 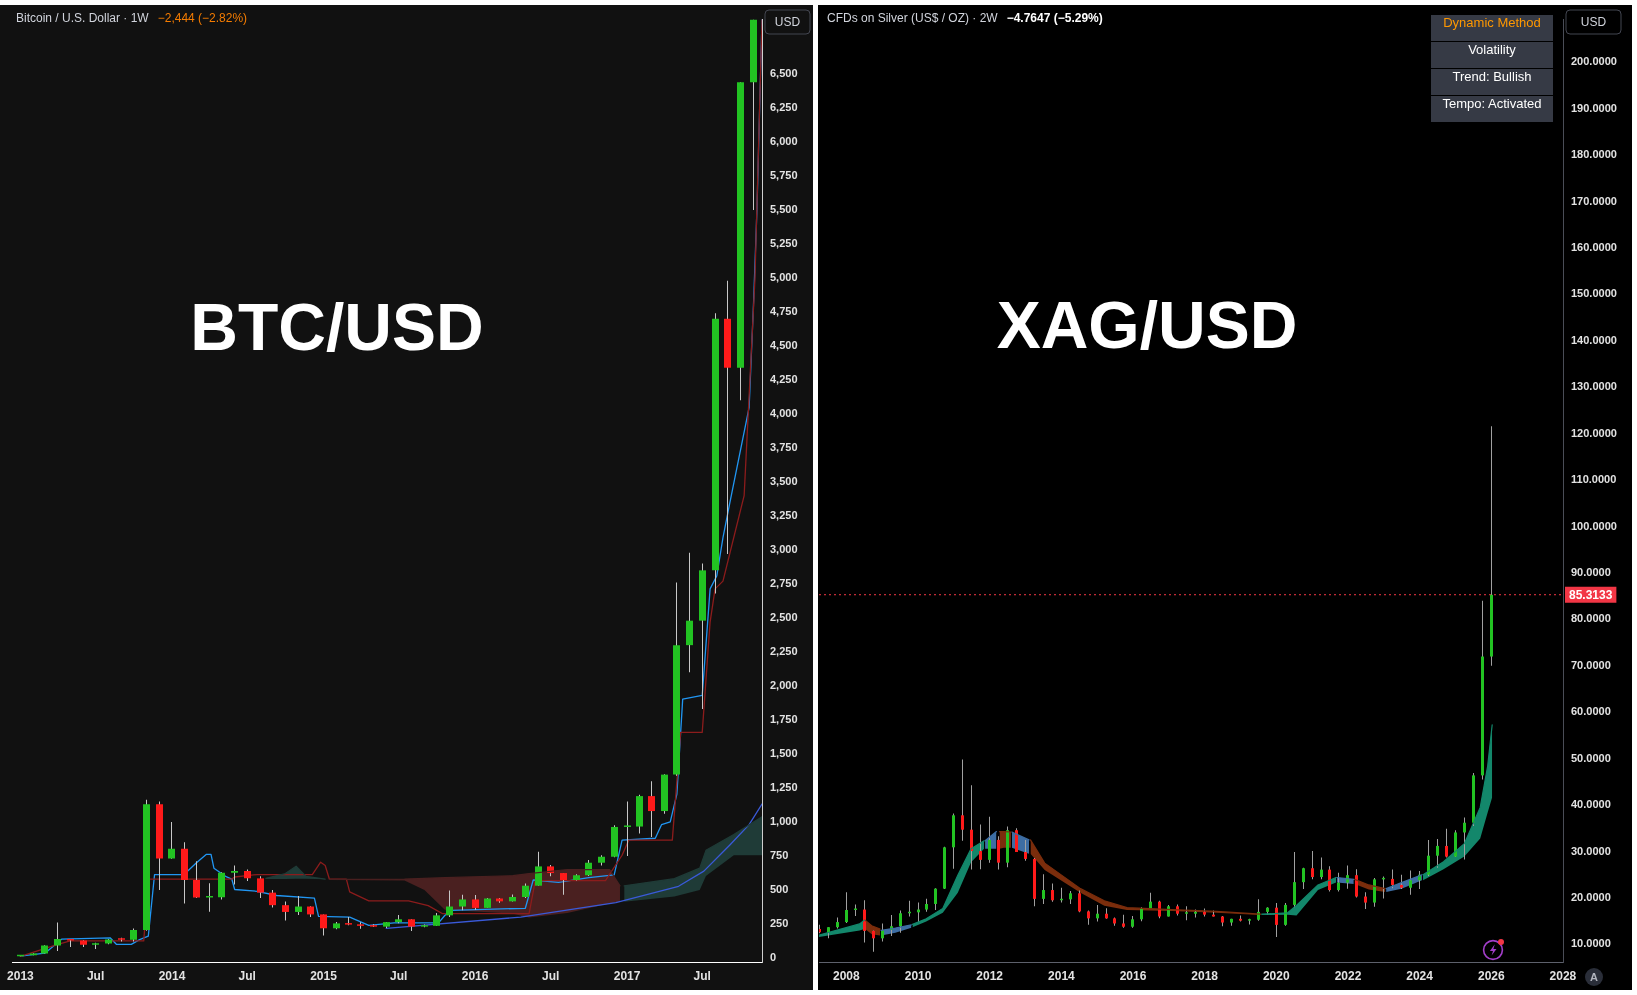 What do you see at coordinates (784, 548) in the screenshot?
I see `y-tick-label: 3,000` at bounding box center [784, 548].